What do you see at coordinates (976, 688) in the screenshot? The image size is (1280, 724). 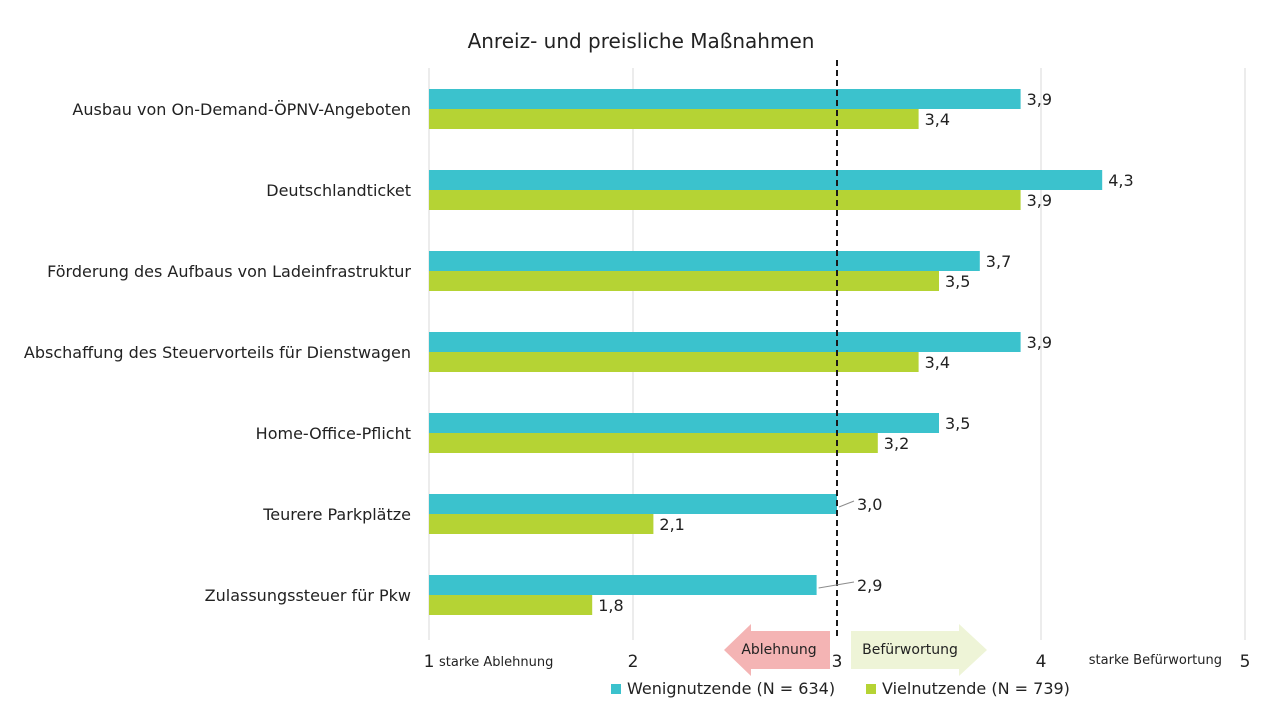 I see `legend-label-vielnutzende: Vielnutzende (N = 739)` at bounding box center [976, 688].